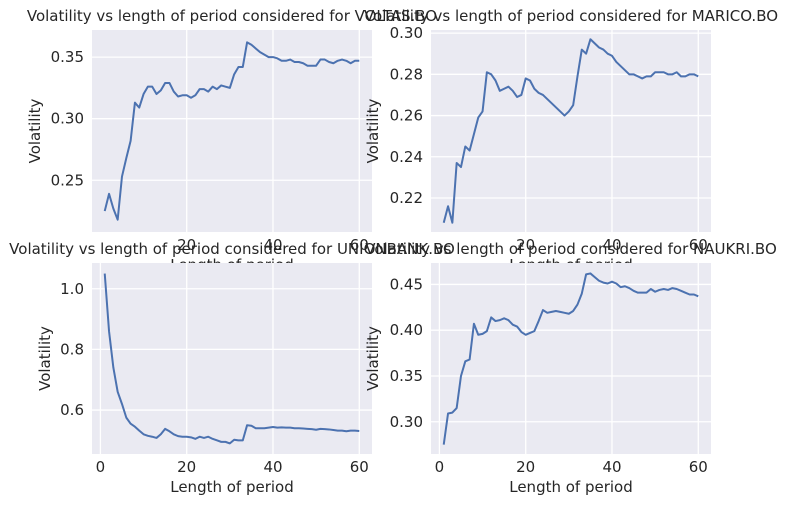 Image resolution: width=787 pixels, height=509 pixels. What do you see at coordinates (406, 116) in the screenshot?
I see `y-tick-label: 0.26` at bounding box center [406, 116].